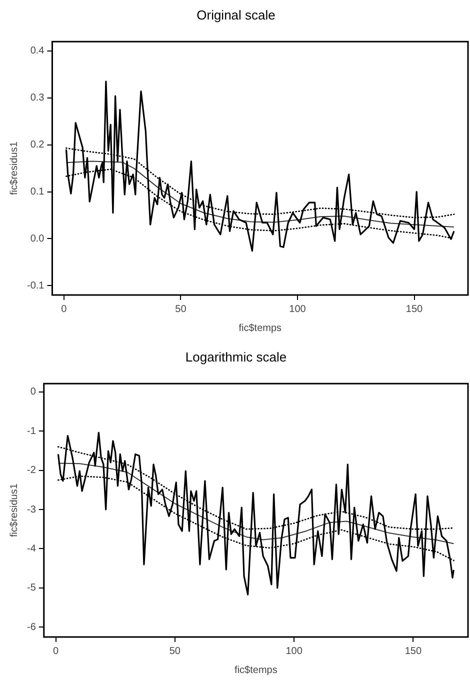 The image size is (470, 685). What do you see at coordinates (37, 238) in the screenshot?
I see `y-tick-label: 0.0` at bounding box center [37, 238].